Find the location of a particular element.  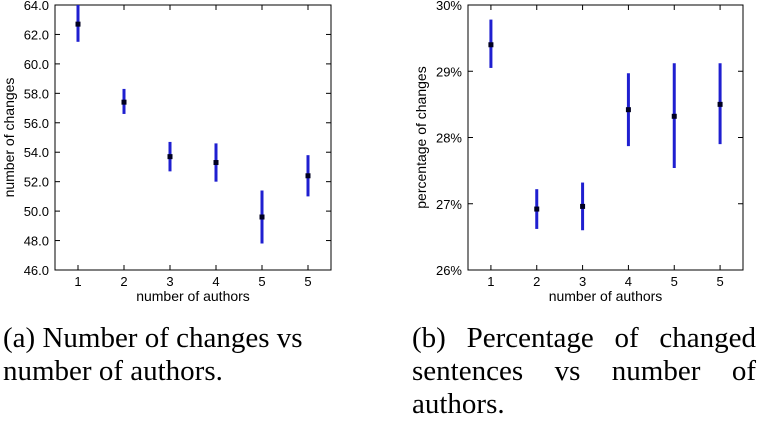

caption-a-text: Number of changes vs number of authors. is located at coordinates (153, 354).